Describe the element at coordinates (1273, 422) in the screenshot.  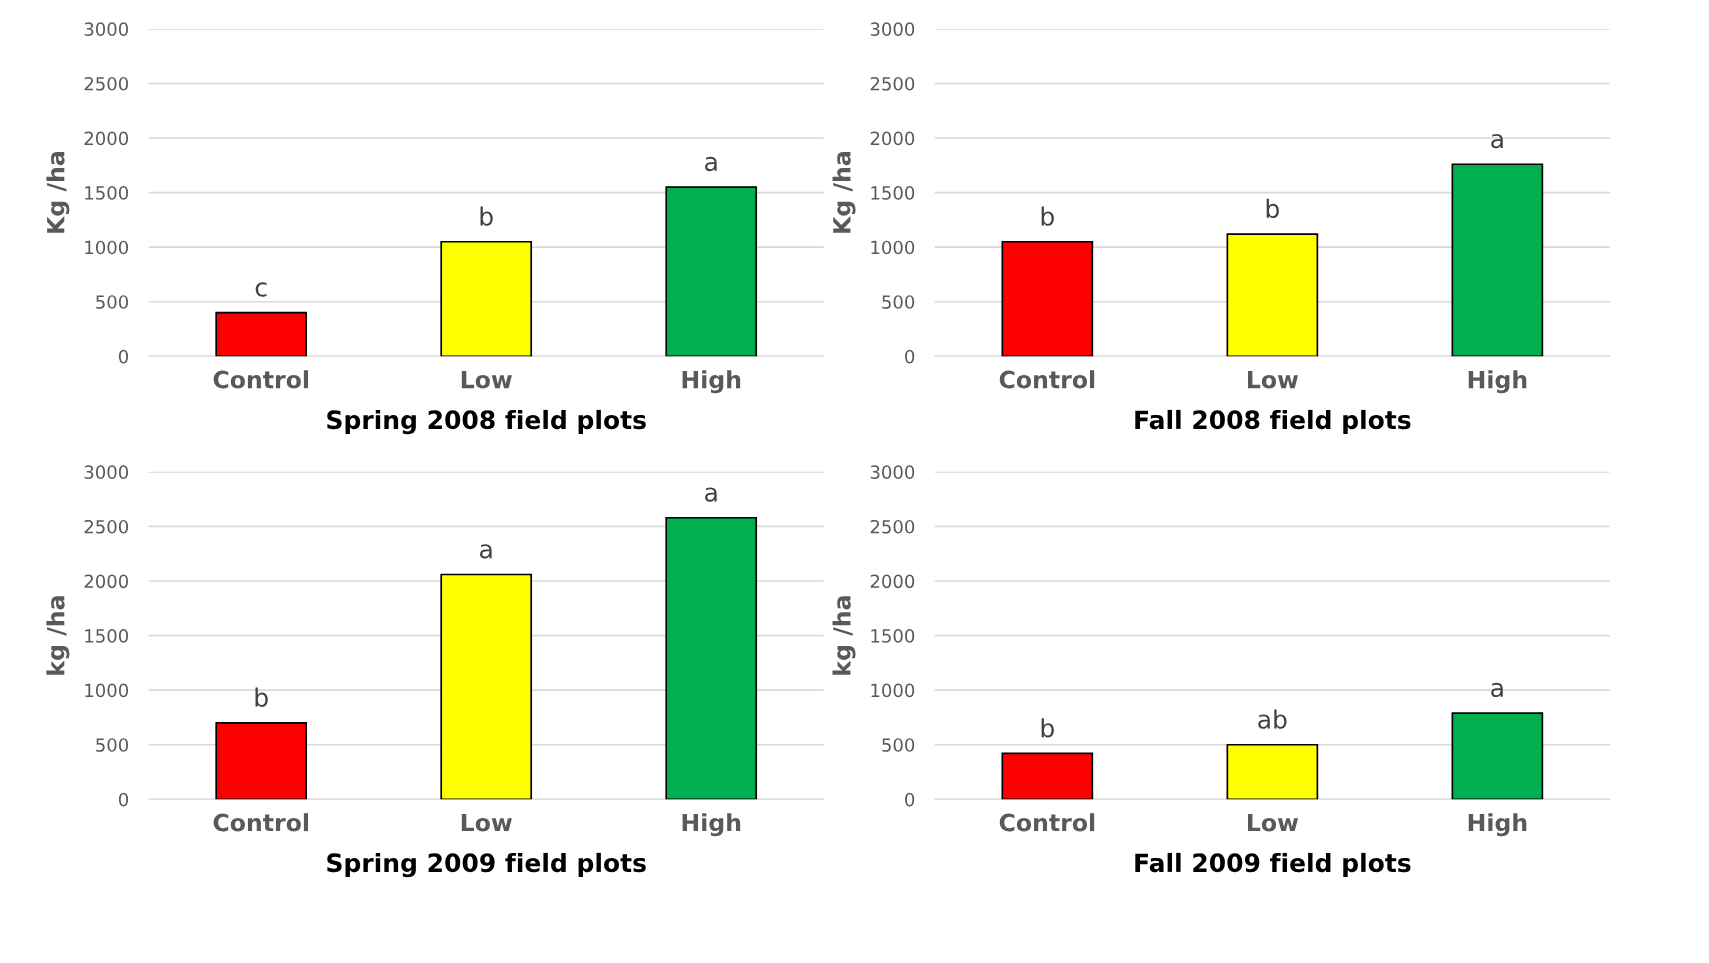
I see `x-axis-title: Fall 2008 field plots` at that location.